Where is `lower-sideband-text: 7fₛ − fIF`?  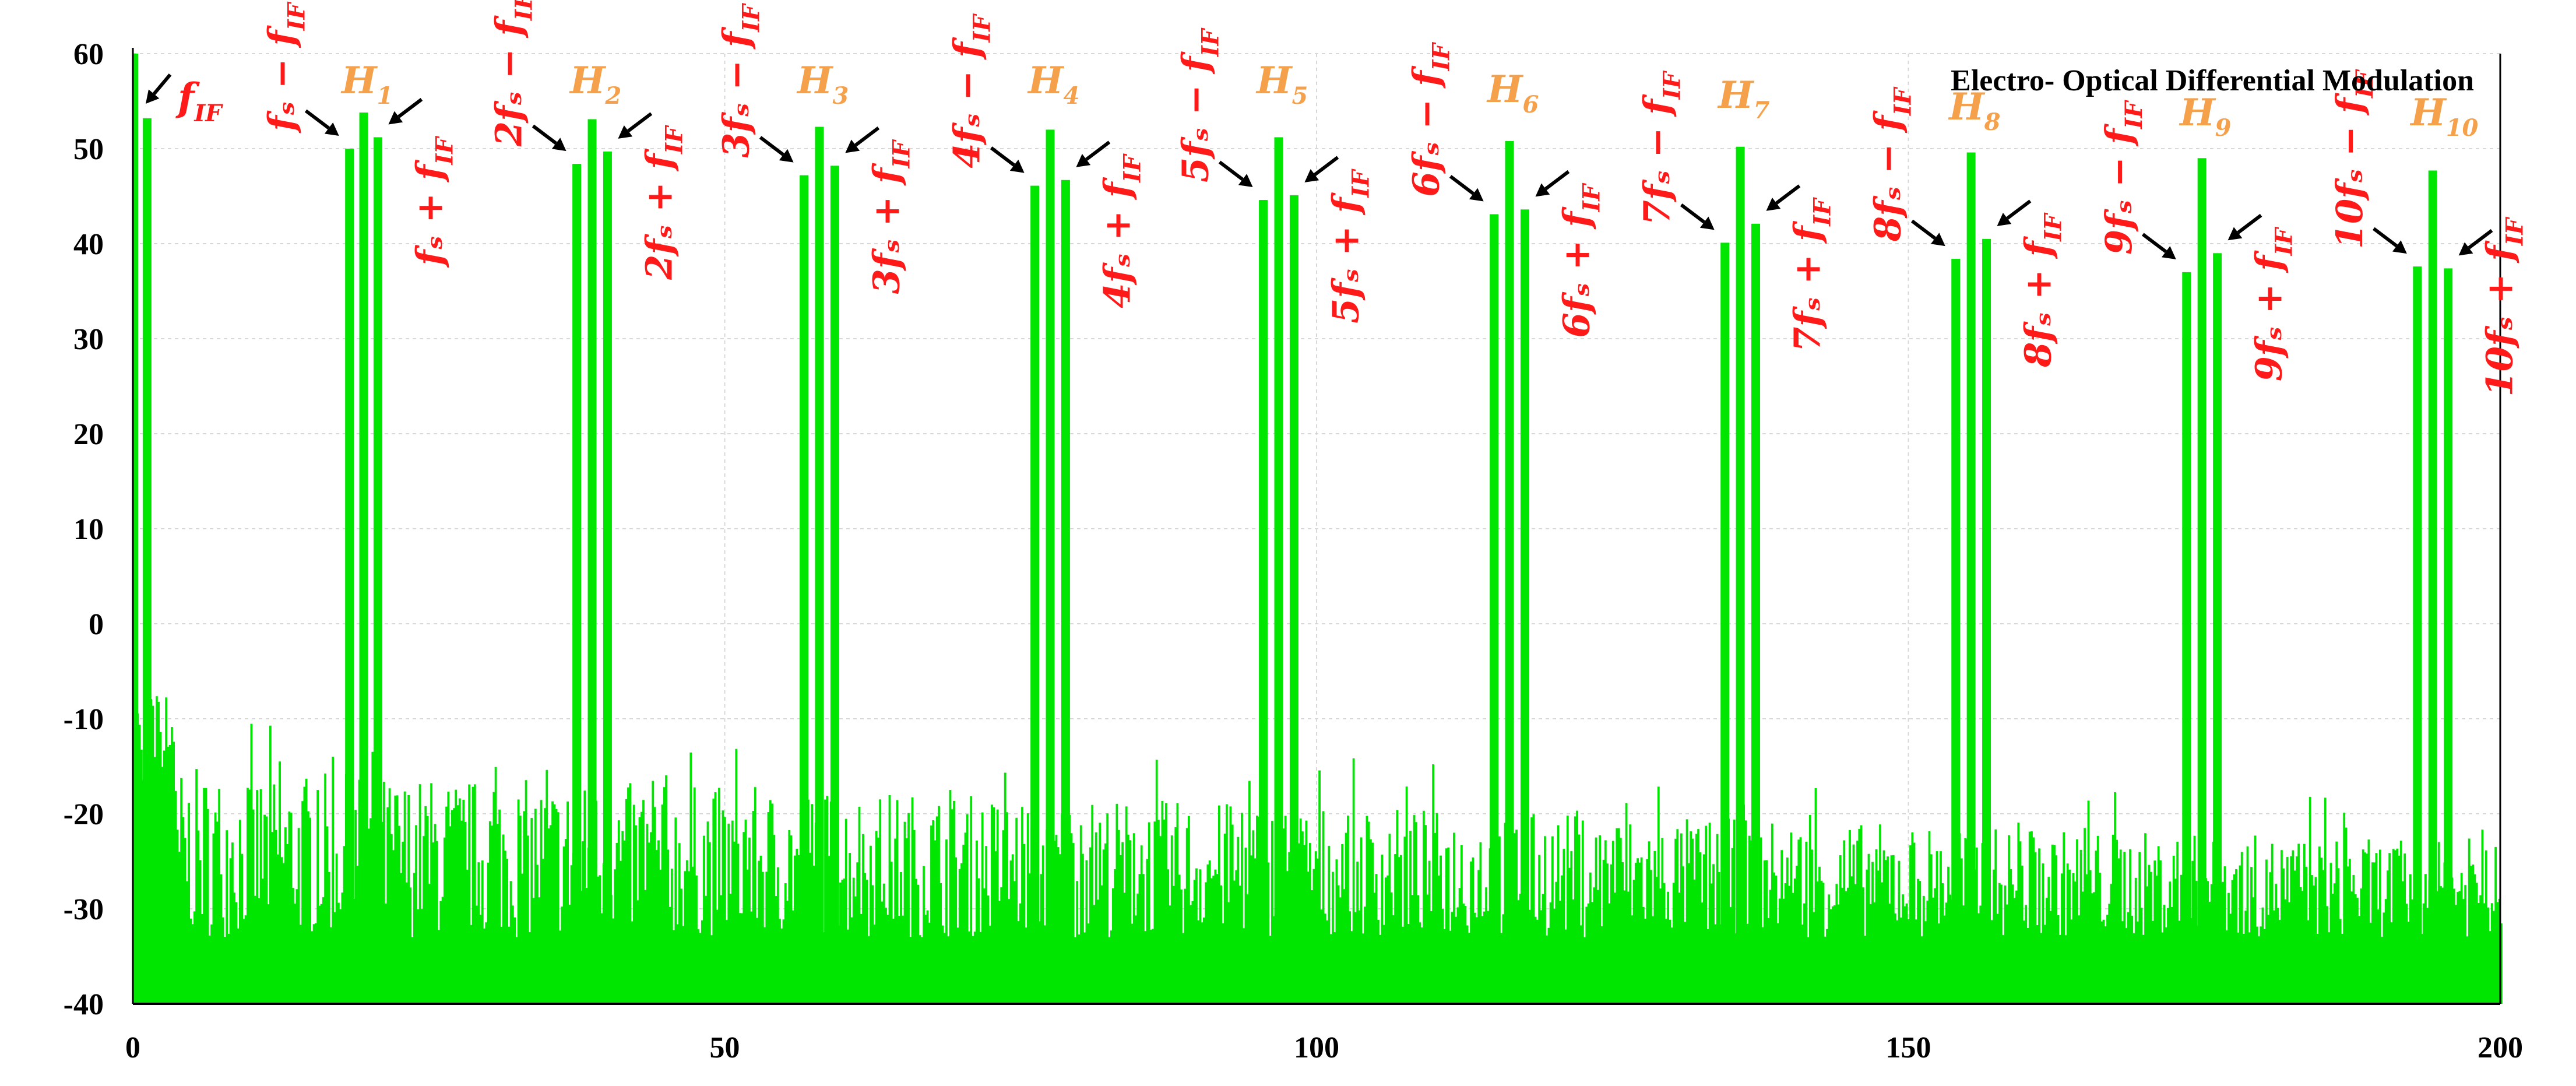
lower-sideband-text: 7fₛ − fIF is located at coordinates (1661, 149).